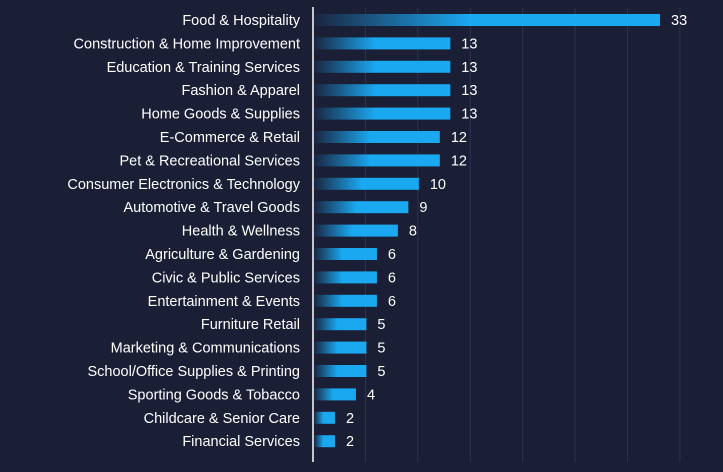 The width and height of the screenshot is (723, 472). Describe the element at coordinates (205, 349) in the screenshot. I see `category-label: Marketing & Communications` at that location.